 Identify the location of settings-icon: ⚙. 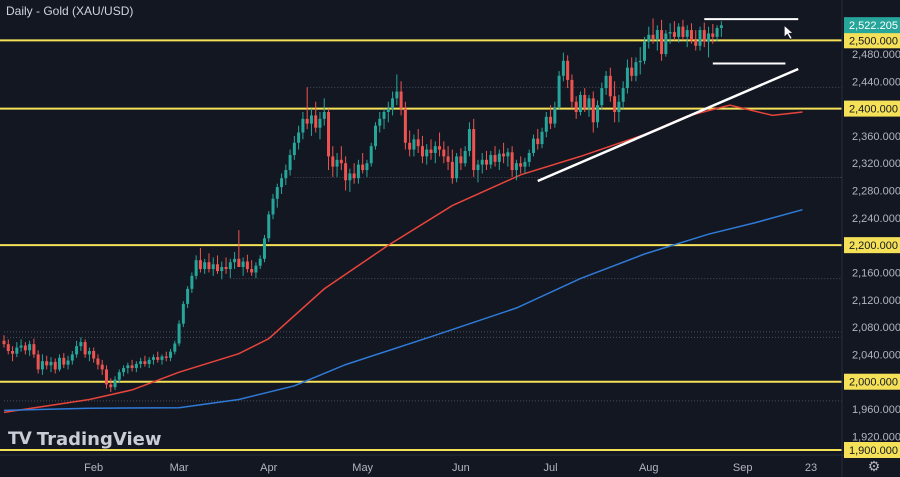
(874, 466).